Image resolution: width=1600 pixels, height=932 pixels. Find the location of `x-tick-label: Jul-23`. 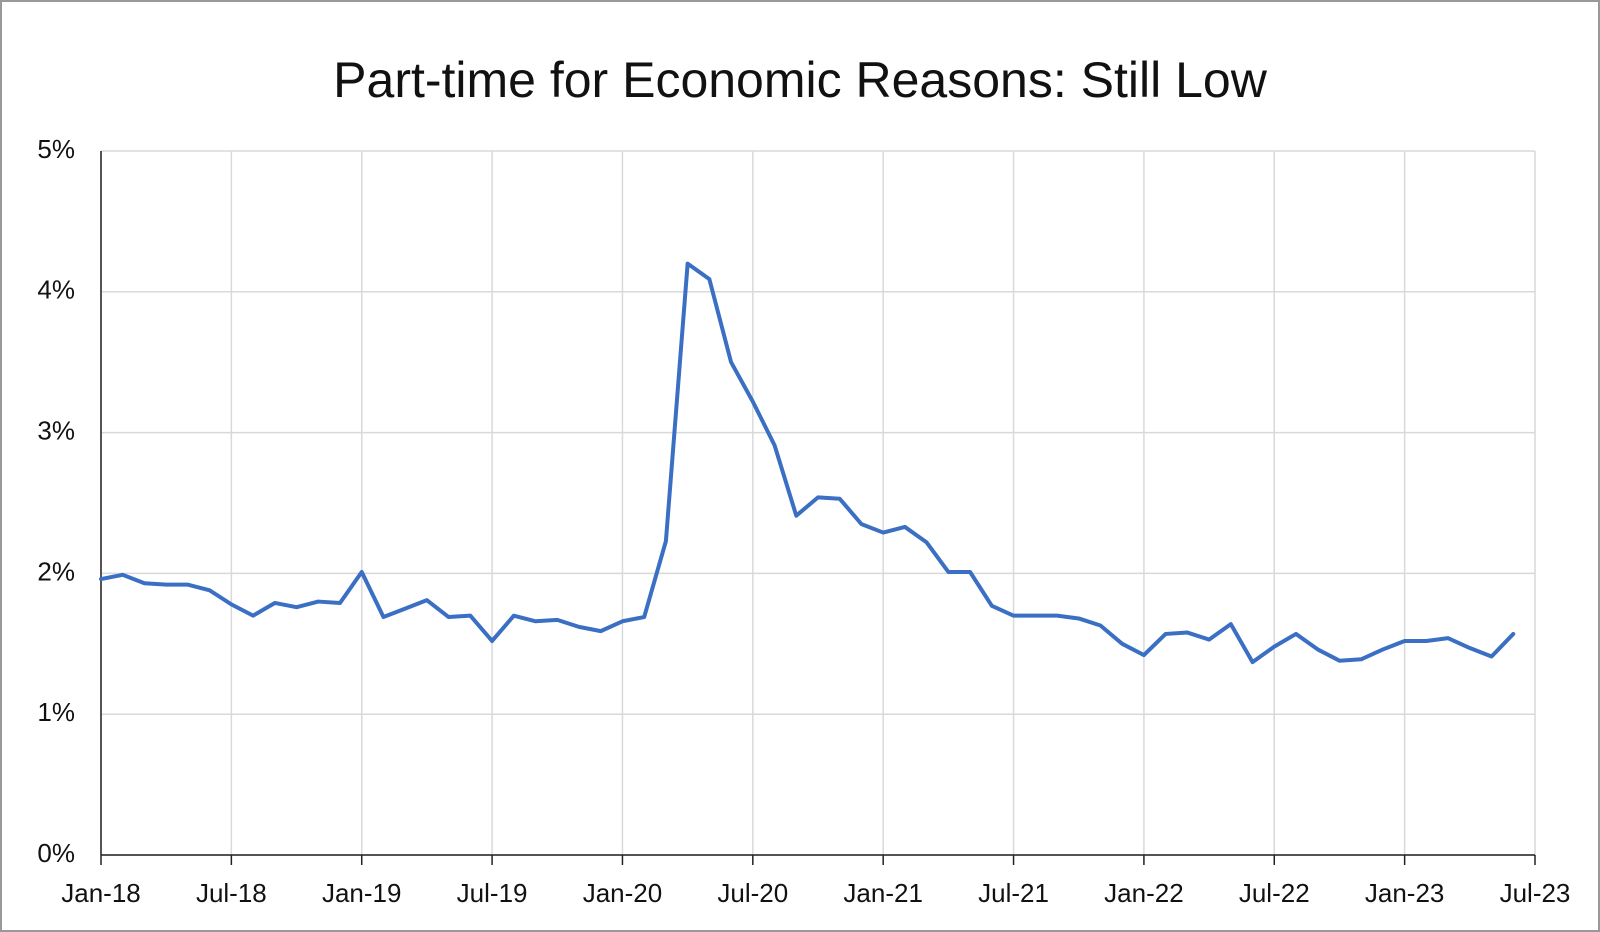

x-tick-label: Jul-23 is located at coordinates (1535, 893).